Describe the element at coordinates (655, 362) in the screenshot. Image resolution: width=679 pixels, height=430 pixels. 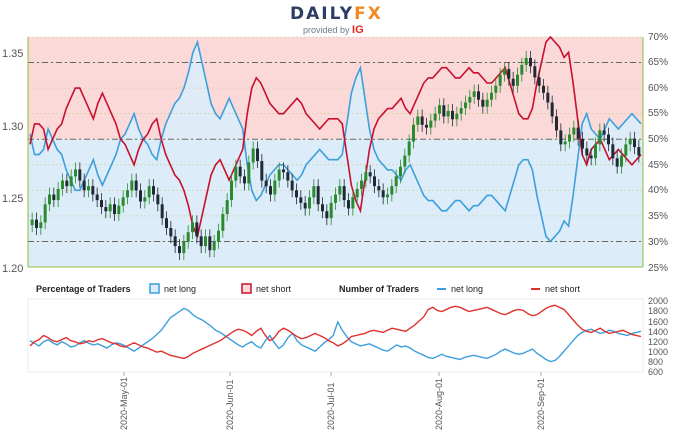
I see `traders-tick: 800` at that location.